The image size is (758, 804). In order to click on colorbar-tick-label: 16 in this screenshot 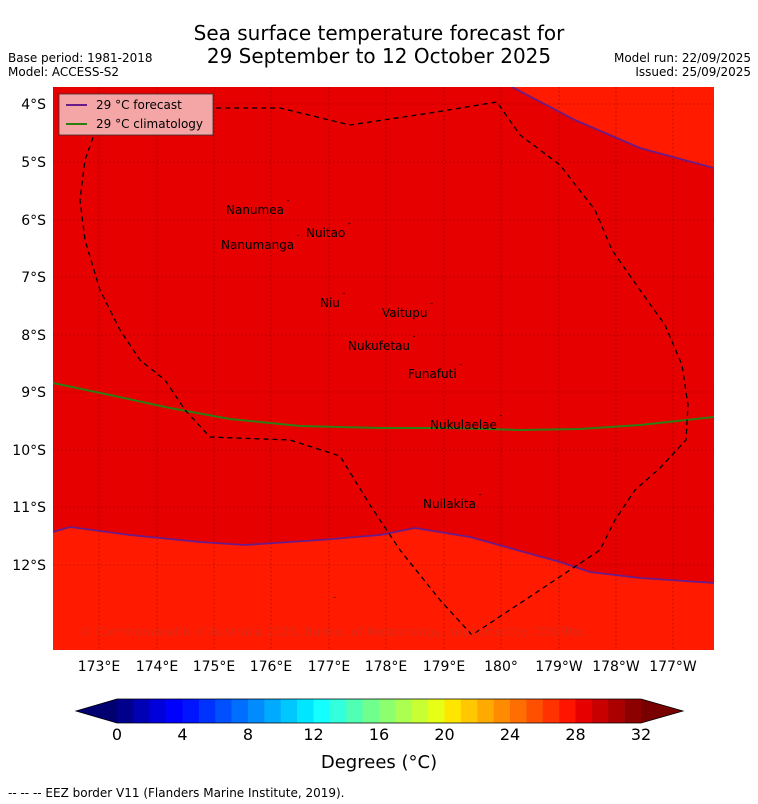, I will do `click(379, 734)`.